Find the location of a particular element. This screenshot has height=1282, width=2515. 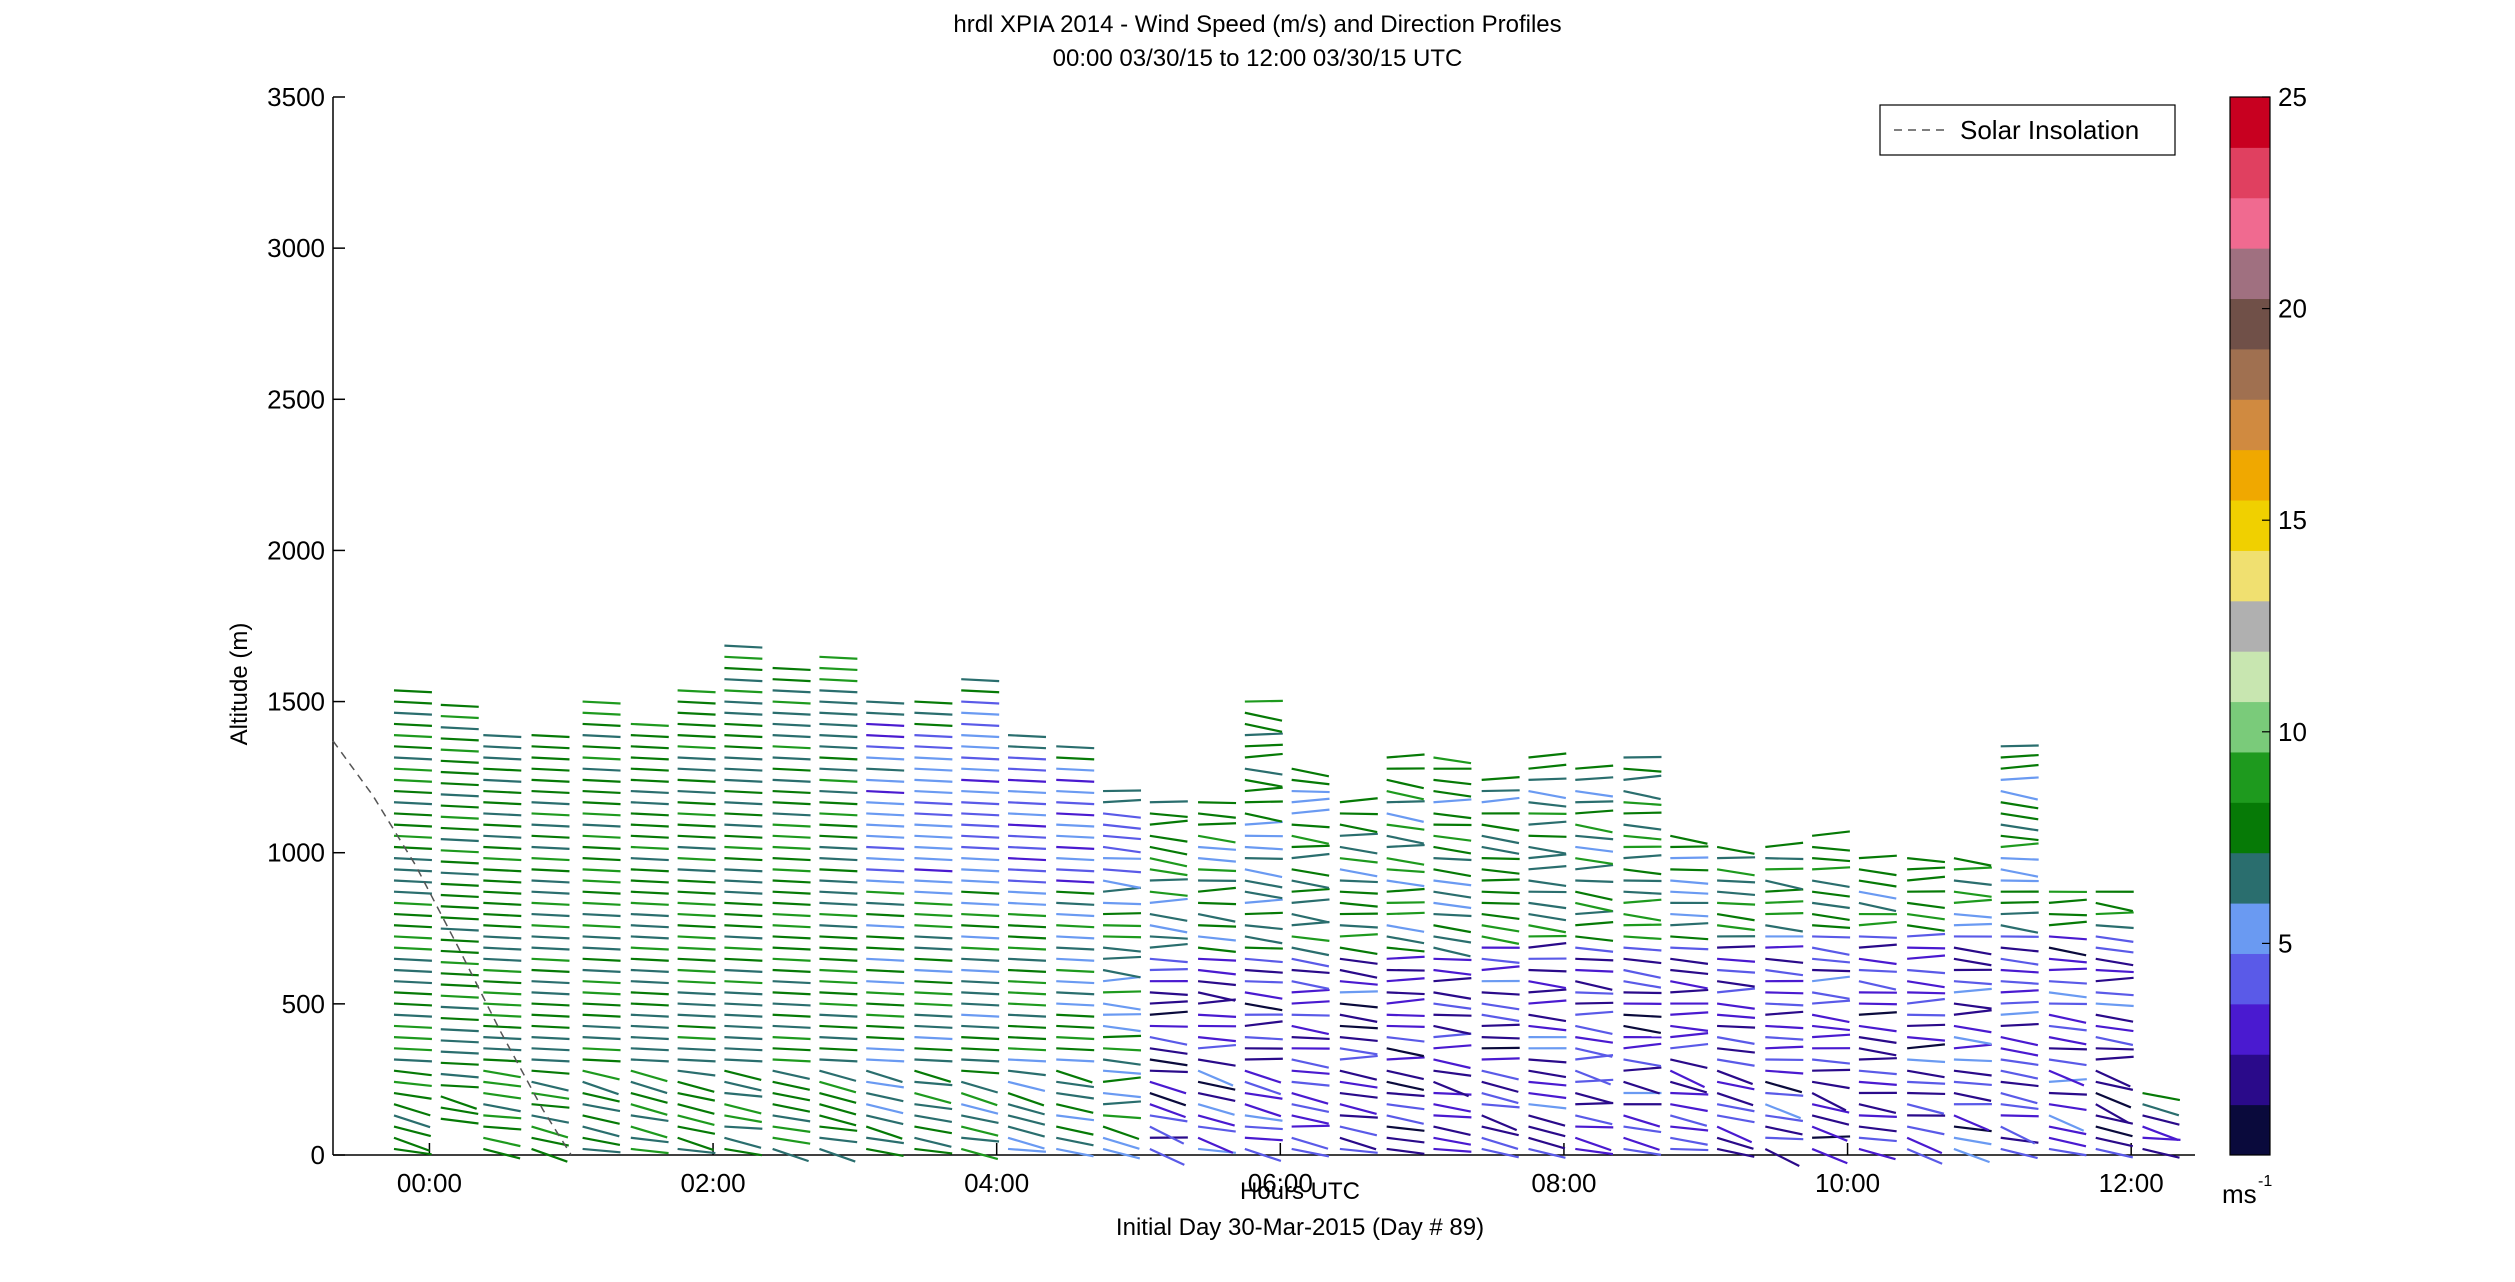

y-tick-label: 1000 is located at coordinates (296, 853).